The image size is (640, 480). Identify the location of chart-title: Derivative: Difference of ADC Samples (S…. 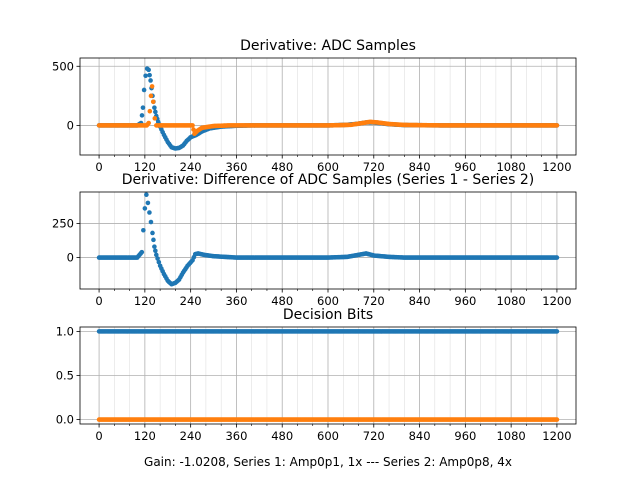
(328, 180).